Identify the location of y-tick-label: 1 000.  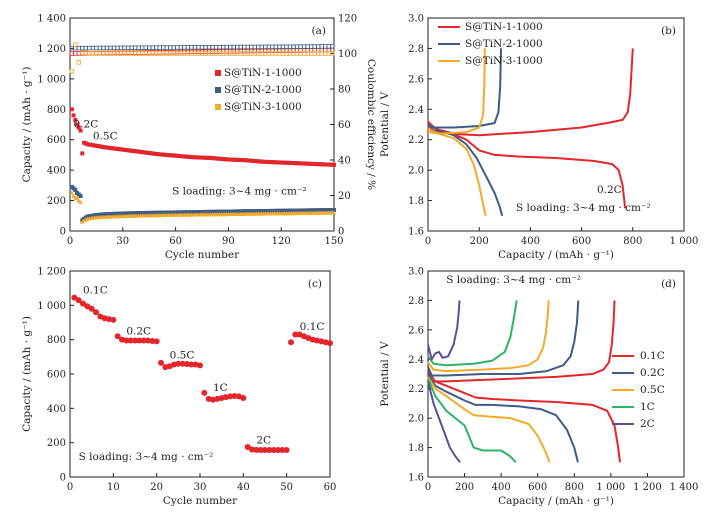
(51, 79).